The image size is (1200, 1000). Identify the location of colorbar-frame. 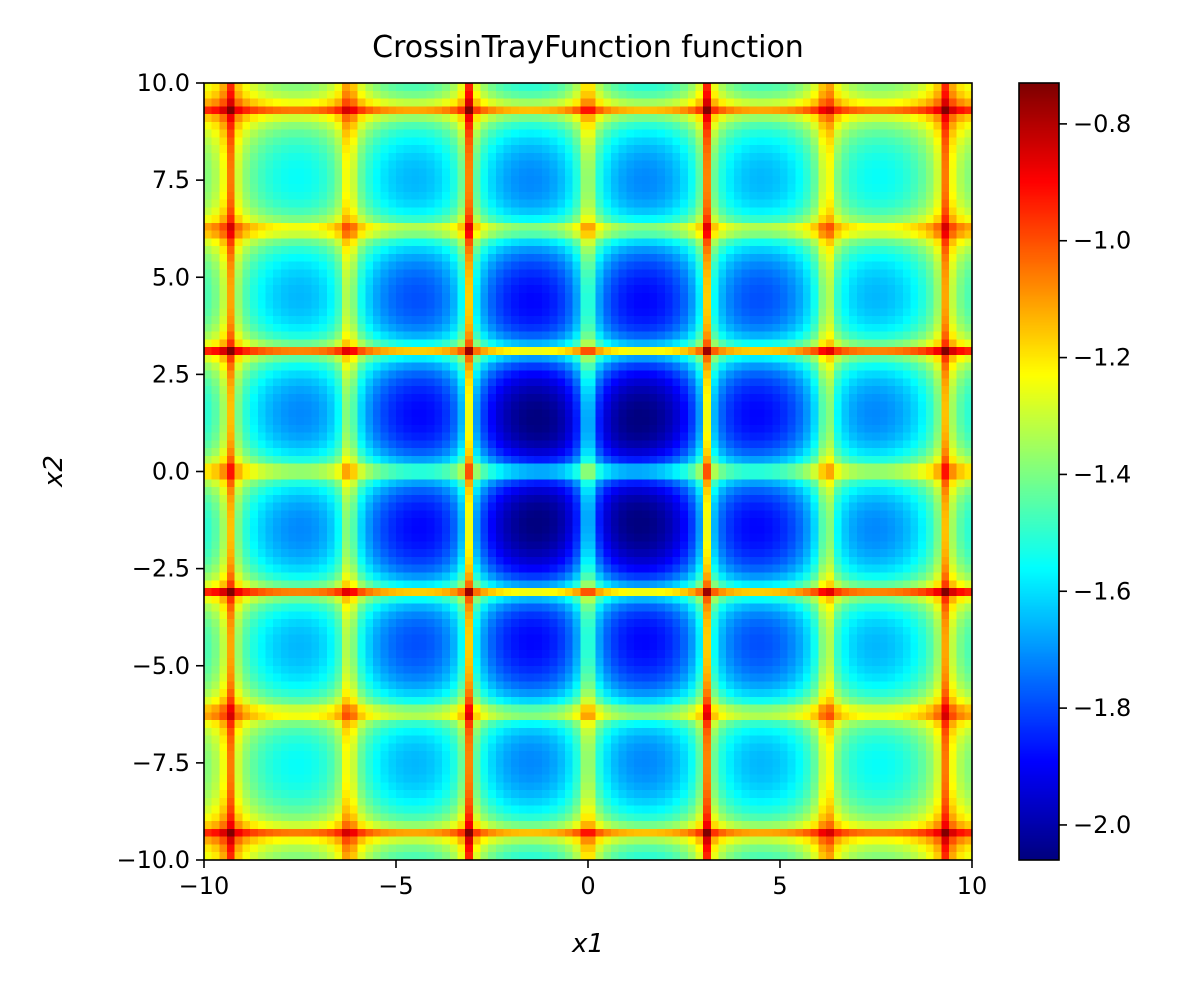
(1039, 471).